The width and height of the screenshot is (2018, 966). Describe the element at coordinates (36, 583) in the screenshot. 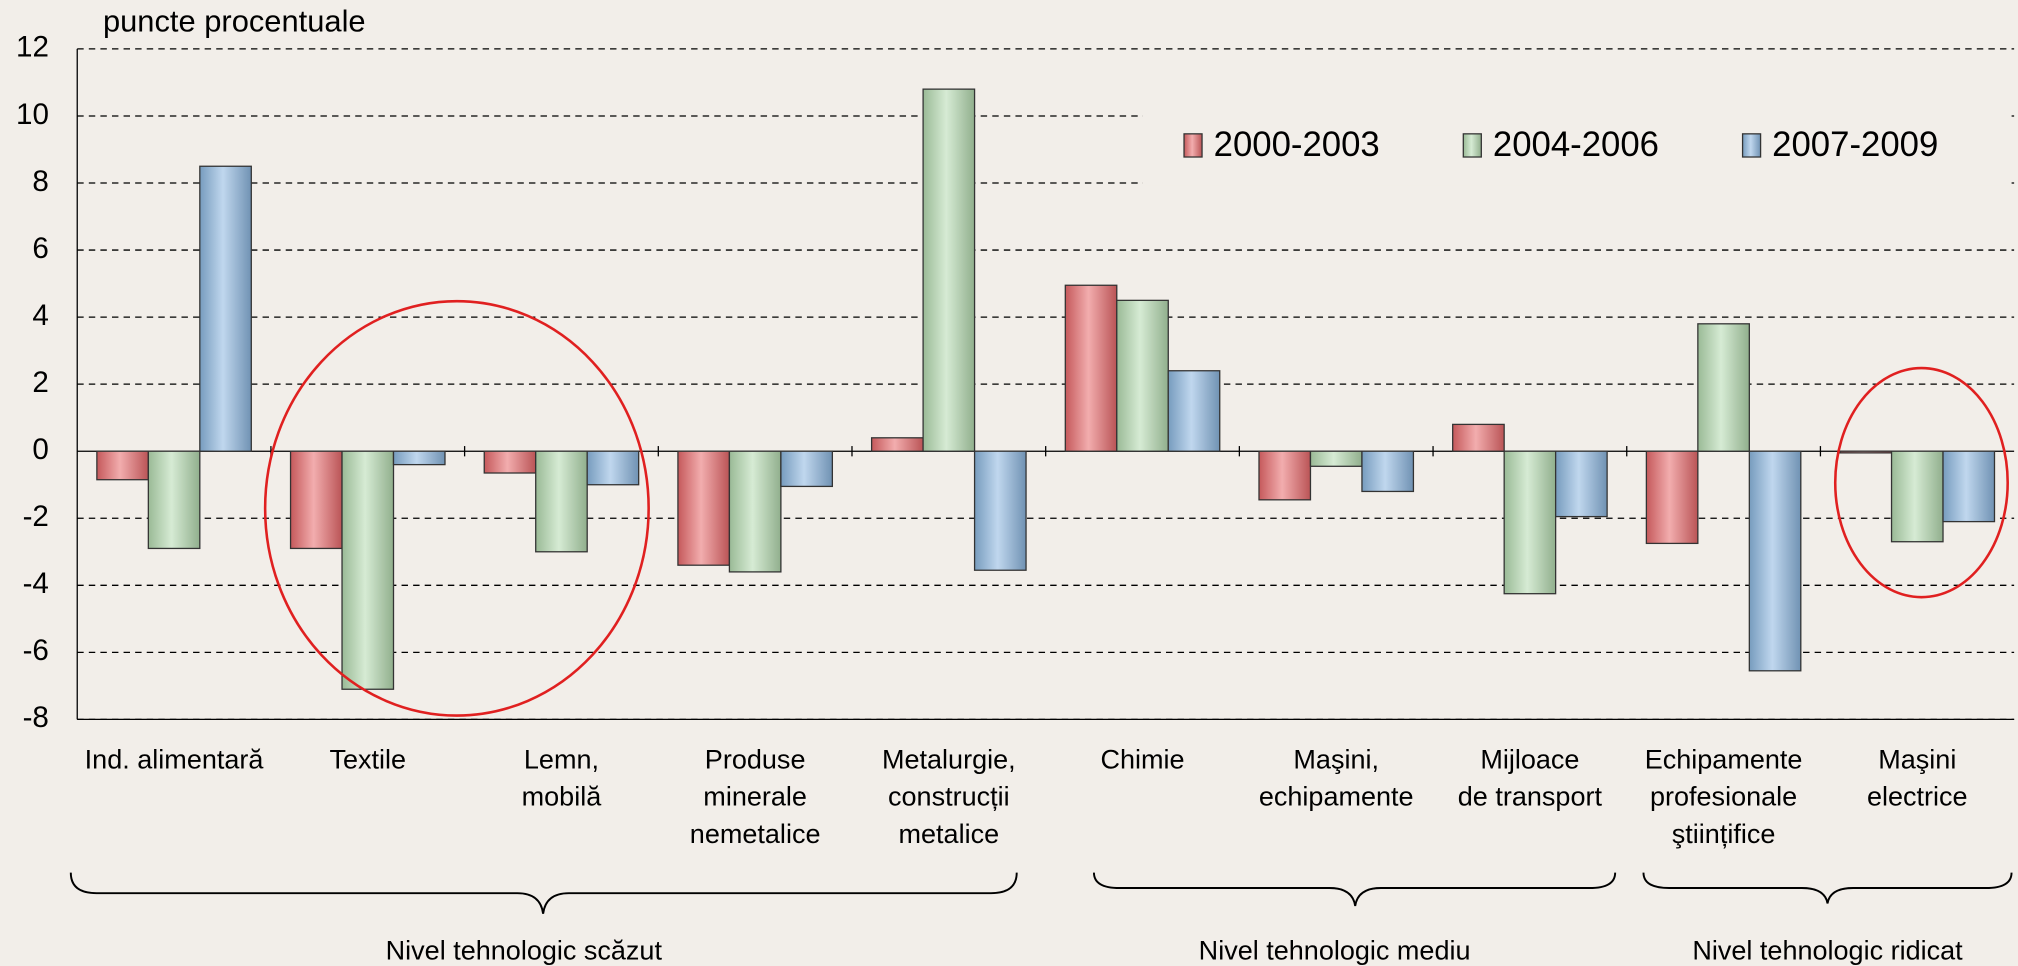

I see `y-tick-label: -4` at that location.